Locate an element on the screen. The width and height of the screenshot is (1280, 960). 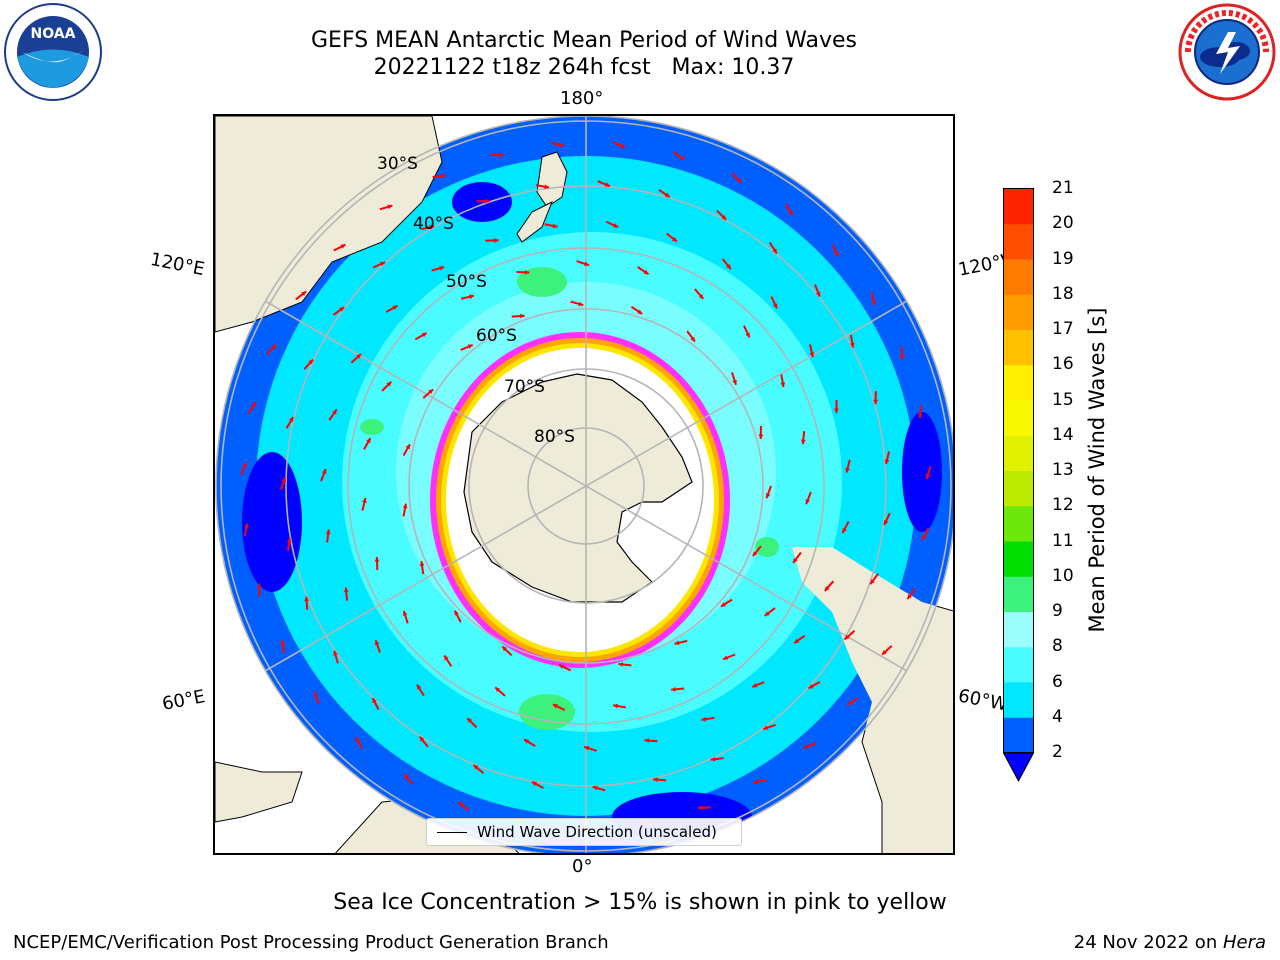
longitude-label-120e: 120°E is located at coordinates (177, 264).